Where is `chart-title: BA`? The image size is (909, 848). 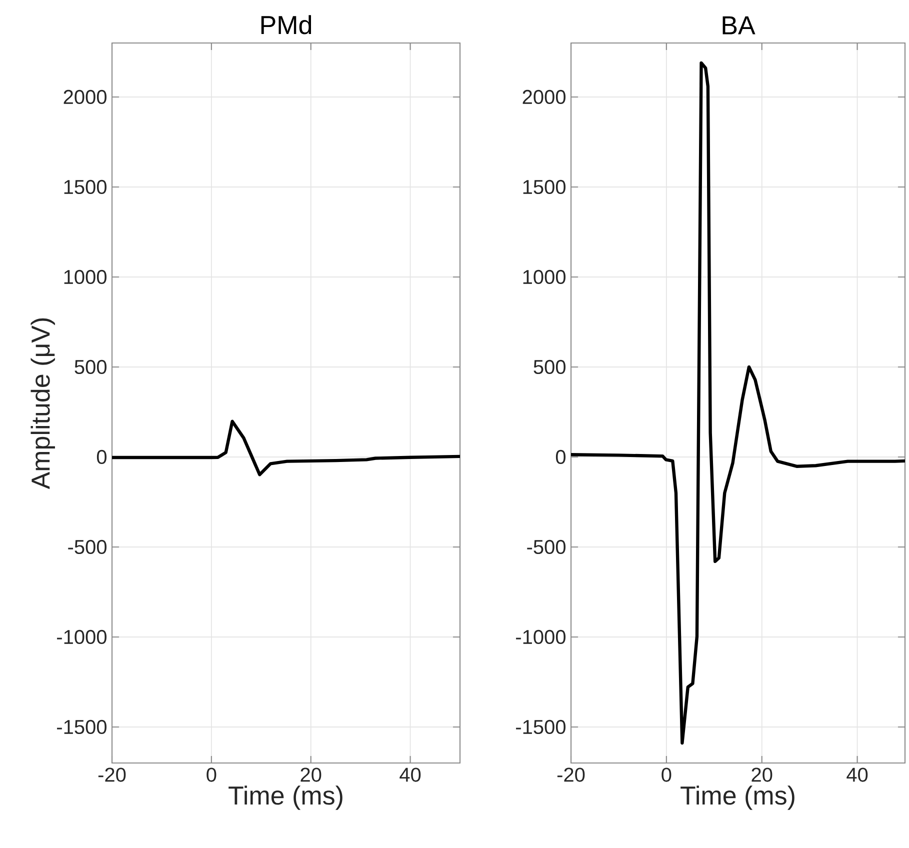
chart-title: BA is located at coordinates (739, 25).